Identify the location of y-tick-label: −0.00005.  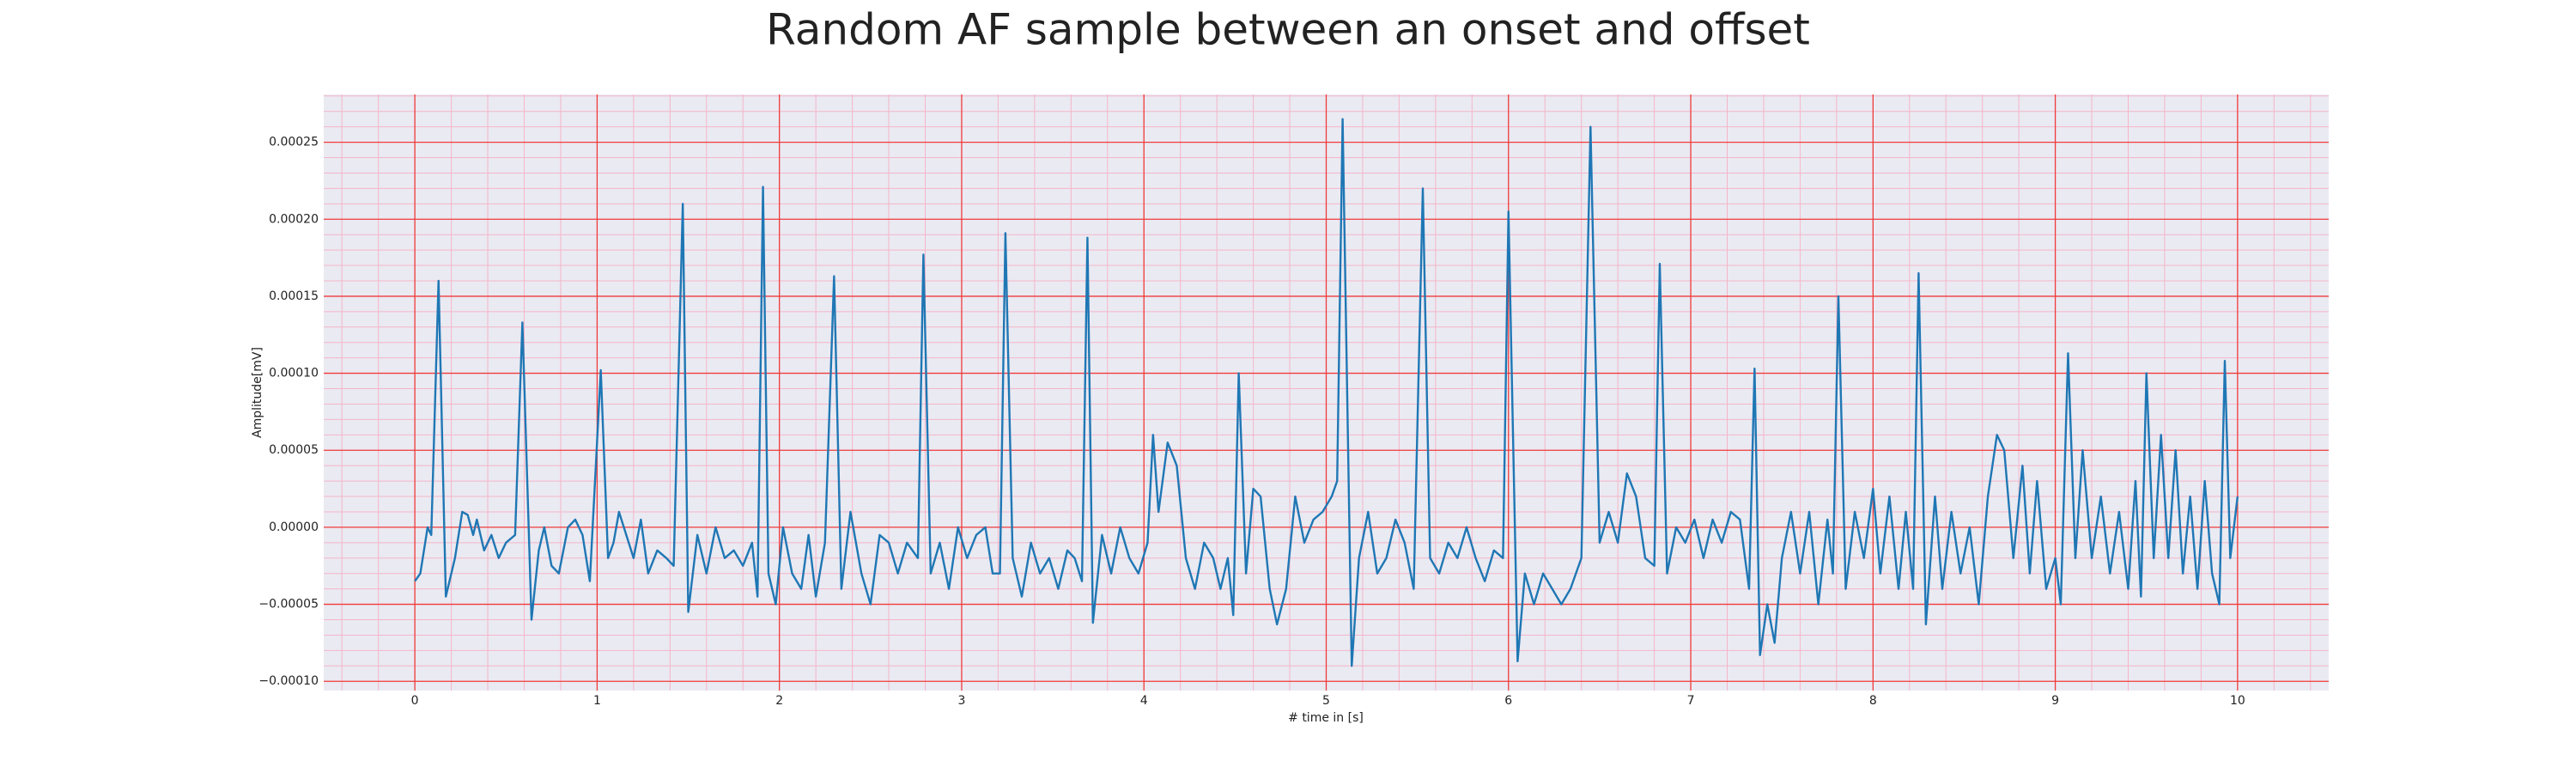
(289, 605).